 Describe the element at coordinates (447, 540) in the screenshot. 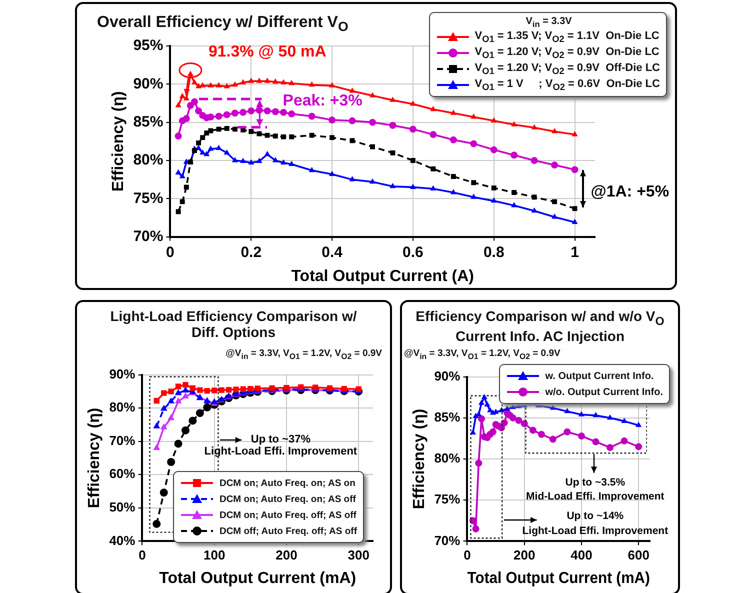

I see `y-tick-label: 70%` at that location.